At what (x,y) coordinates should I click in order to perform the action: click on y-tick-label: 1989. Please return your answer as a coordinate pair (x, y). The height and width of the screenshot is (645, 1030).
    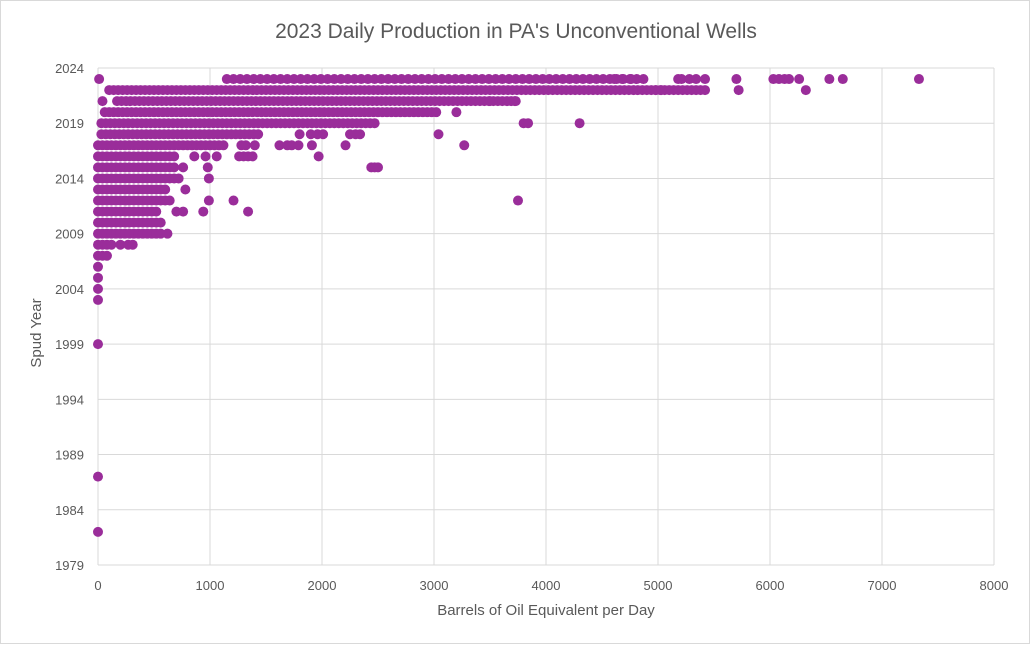
    Looking at the image, I should click on (69, 455).